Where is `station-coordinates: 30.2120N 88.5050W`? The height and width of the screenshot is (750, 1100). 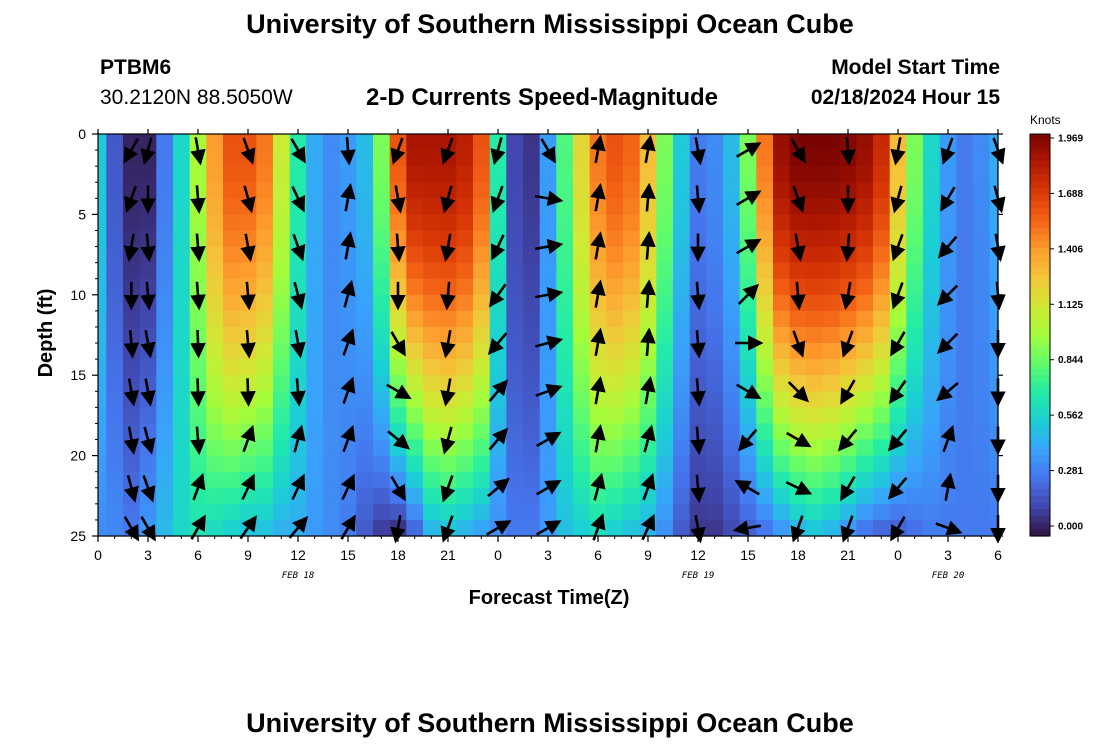 station-coordinates: 30.2120N 88.5050W is located at coordinates (196, 97).